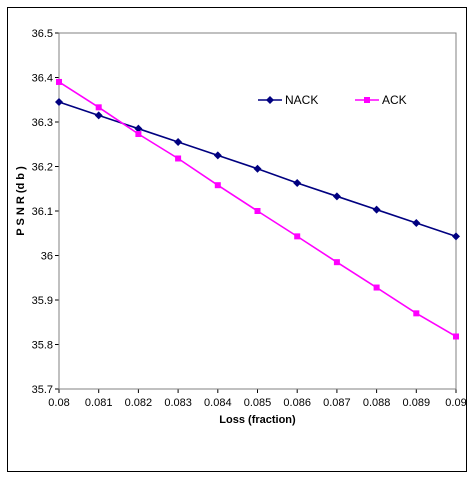 The width and height of the screenshot is (474, 479). I want to click on y-tick-label: 36.4, so click(42, 79).